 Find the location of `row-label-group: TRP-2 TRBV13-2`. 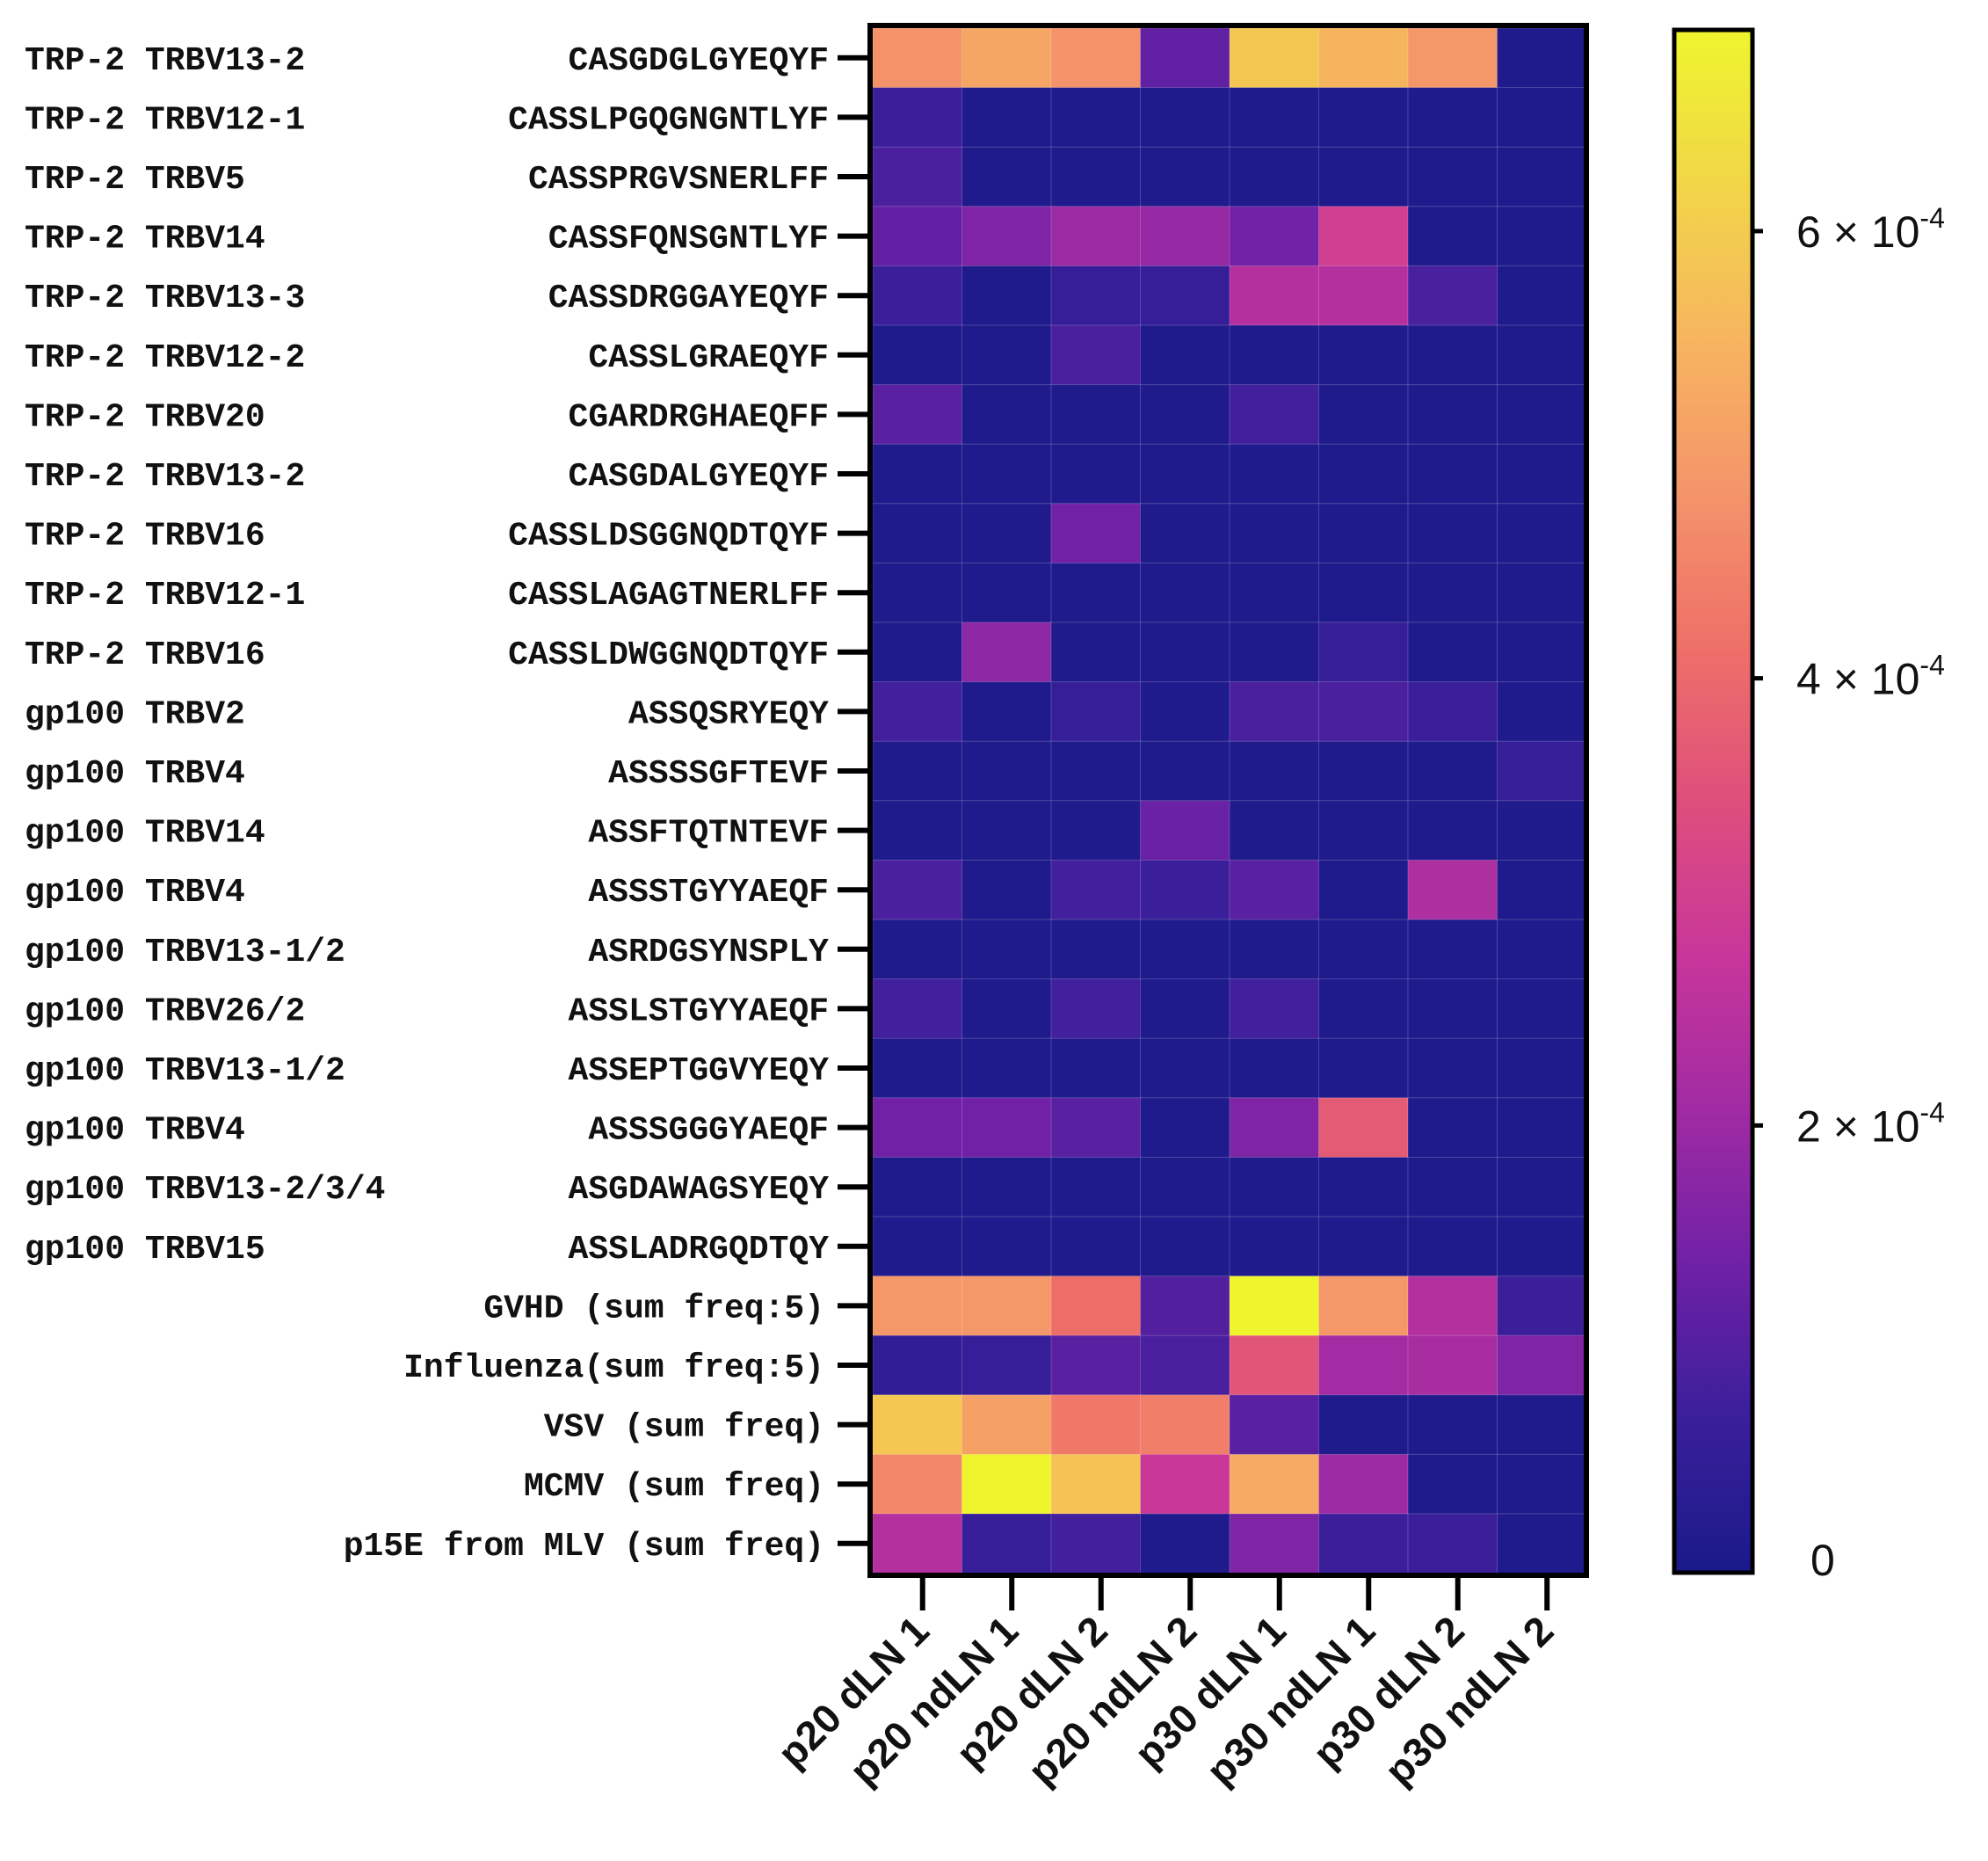

row-label-group: TRP-2 TRBV13-2 is located at coordinates (165, 477).